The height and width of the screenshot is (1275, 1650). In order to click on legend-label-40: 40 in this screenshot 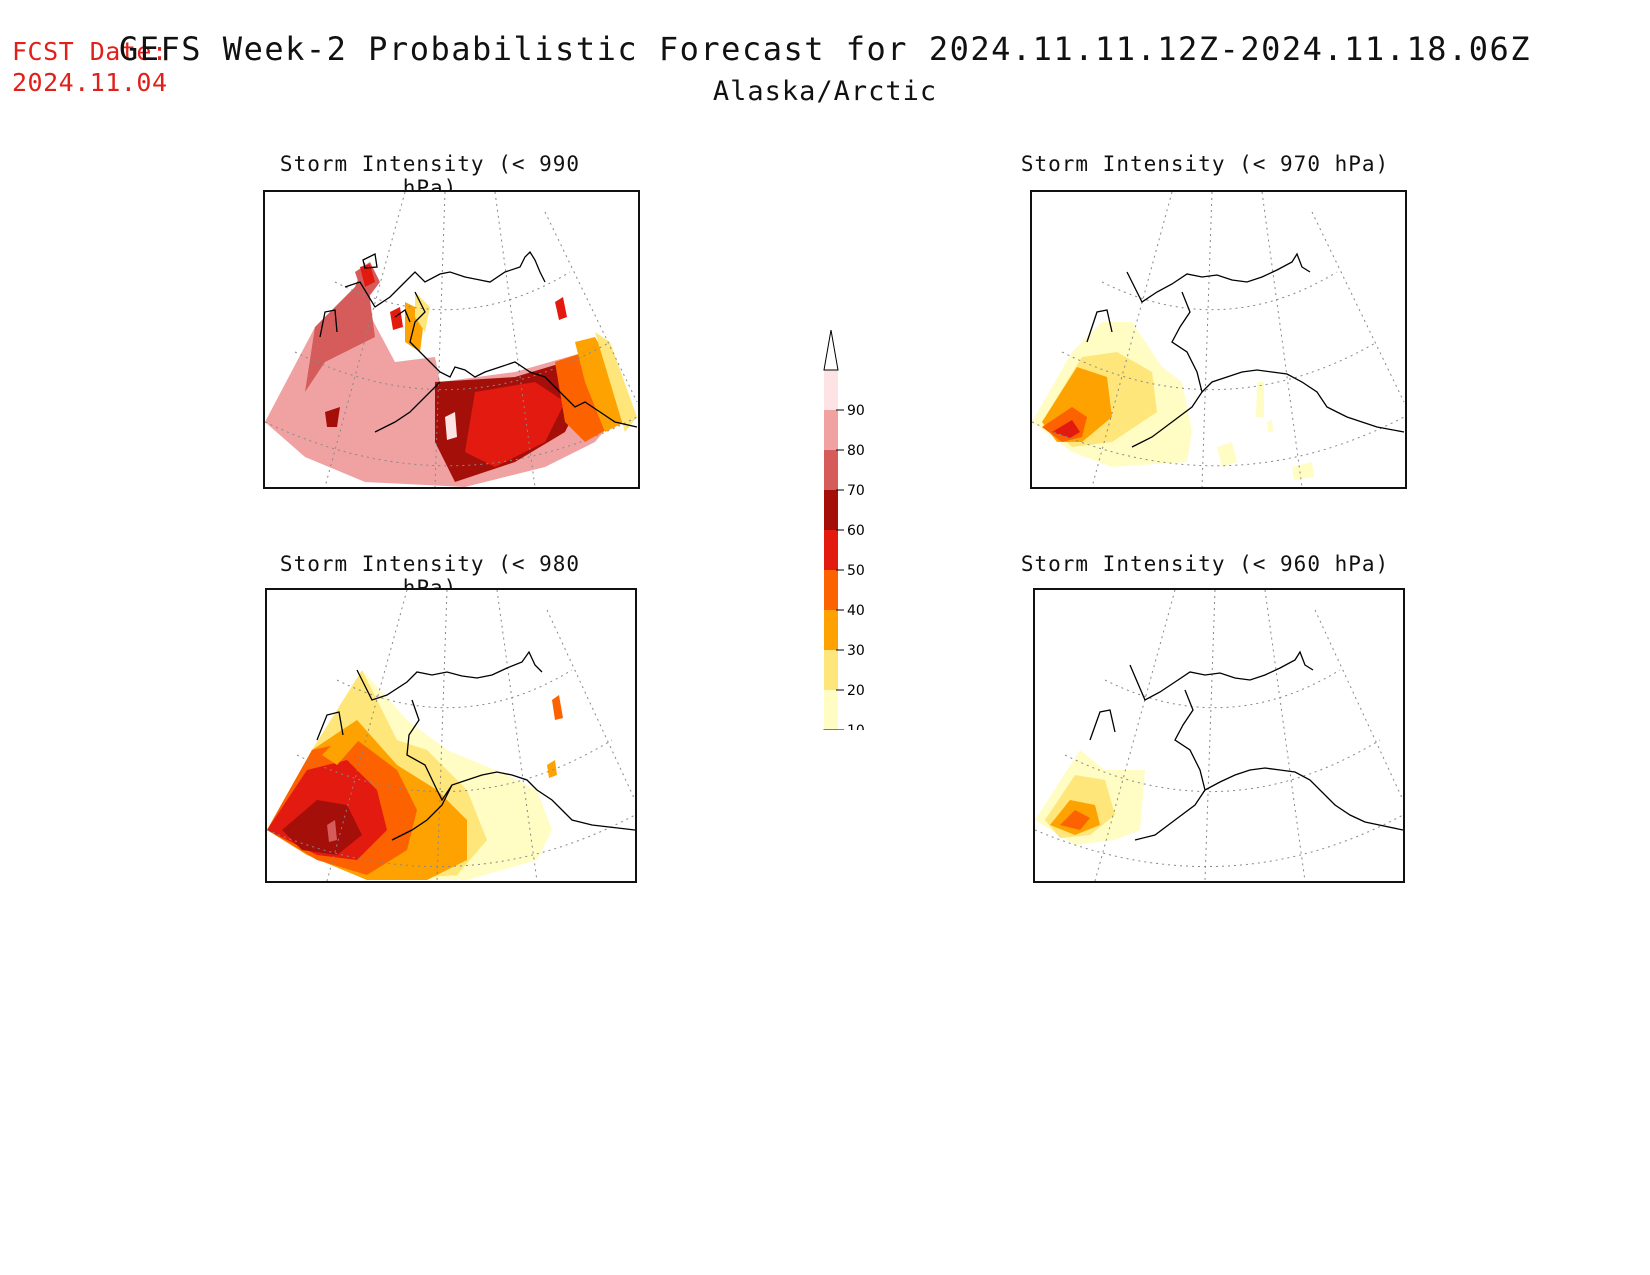, I will do `click(856, 611)`.